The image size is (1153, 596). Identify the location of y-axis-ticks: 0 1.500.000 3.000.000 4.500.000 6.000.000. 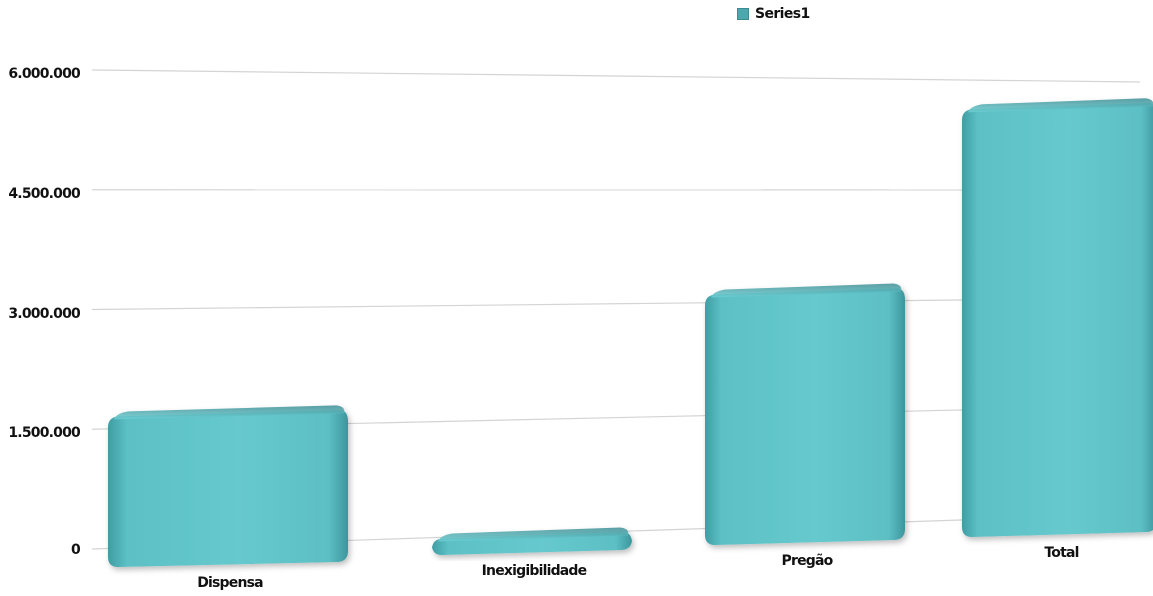
(44, 312).